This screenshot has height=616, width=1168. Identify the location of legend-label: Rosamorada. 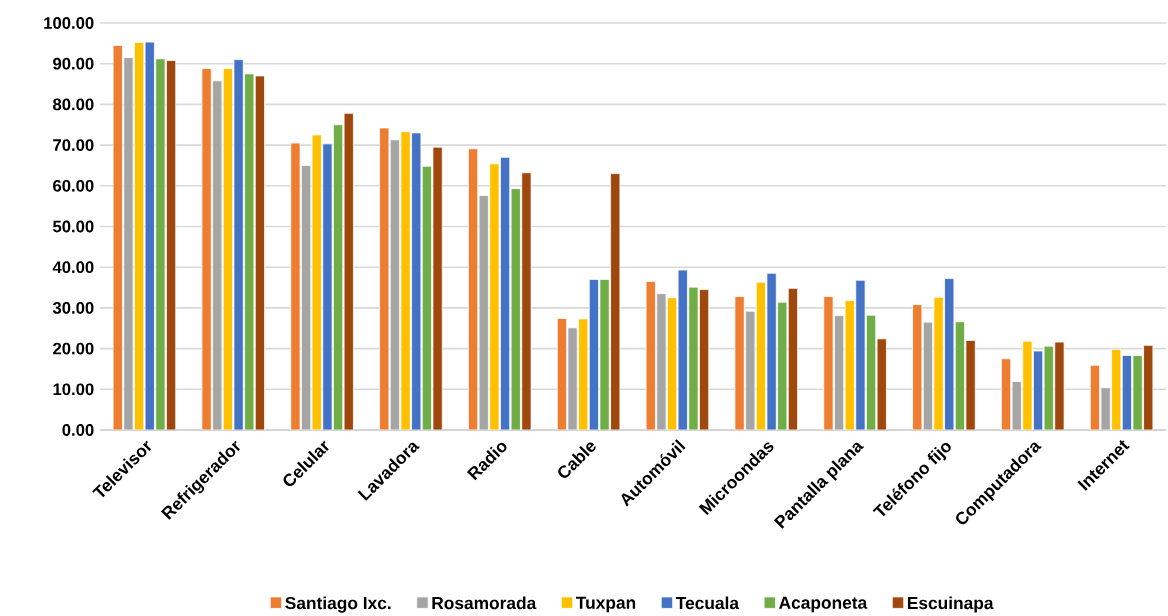
(484, 603).